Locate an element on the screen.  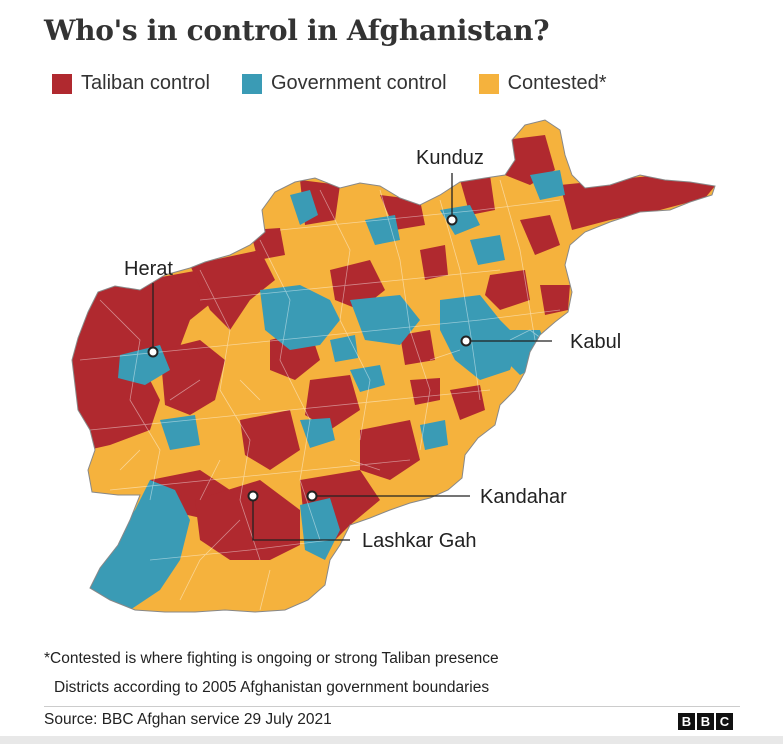
herat-marker is located at coordinates (153, 352).